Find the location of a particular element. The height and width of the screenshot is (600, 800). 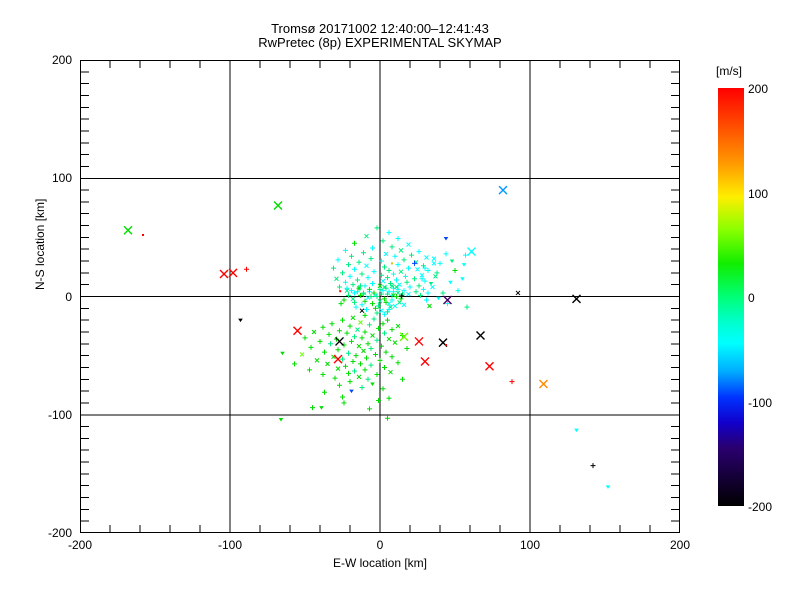

colorbar-tick-label: 200 is located at coordinates (758, 89).